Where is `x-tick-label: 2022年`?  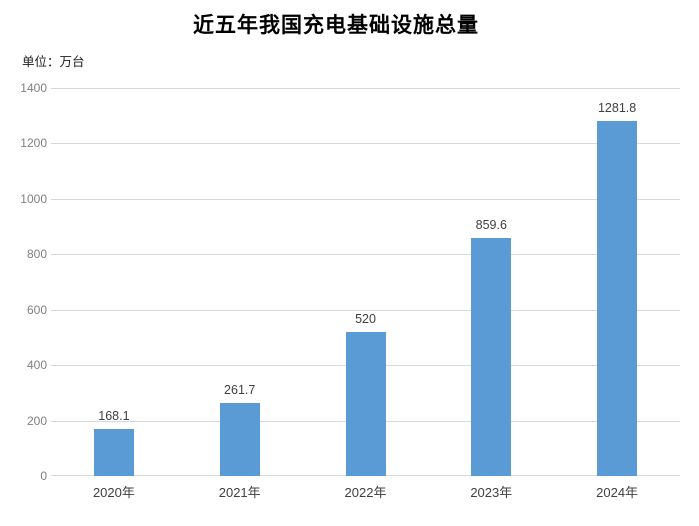
x-tick-label: 2022年 is located at coordinates (365, 492).